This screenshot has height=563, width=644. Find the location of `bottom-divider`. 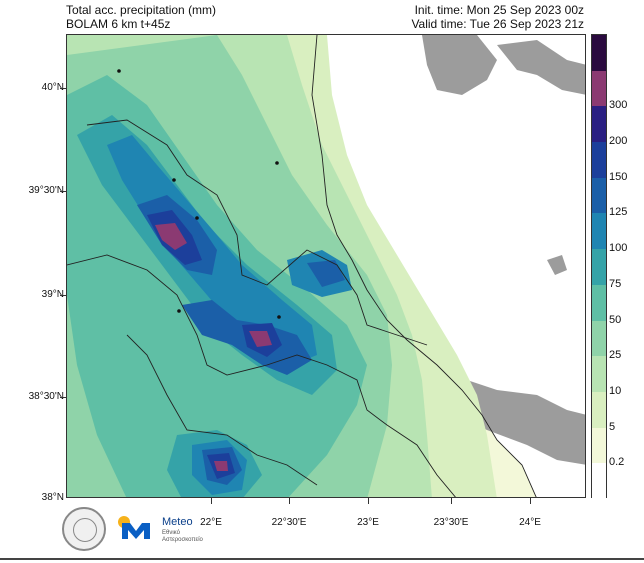

bottom-divider is located at coordinates (322, 559).